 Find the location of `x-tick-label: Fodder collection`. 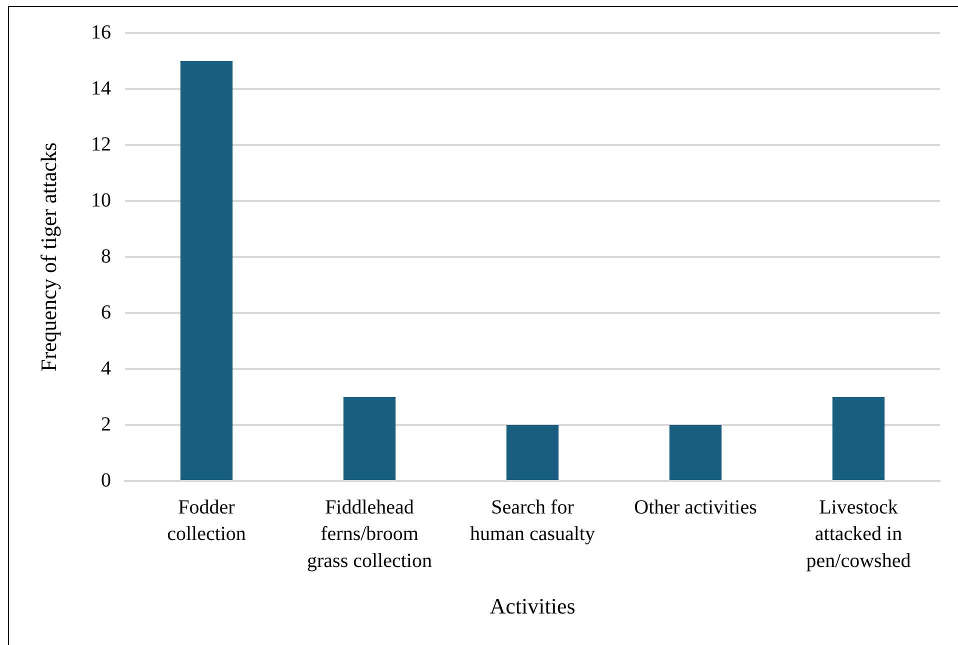

x-tick-label: Fodder collection is located at coordinates (206, 521).